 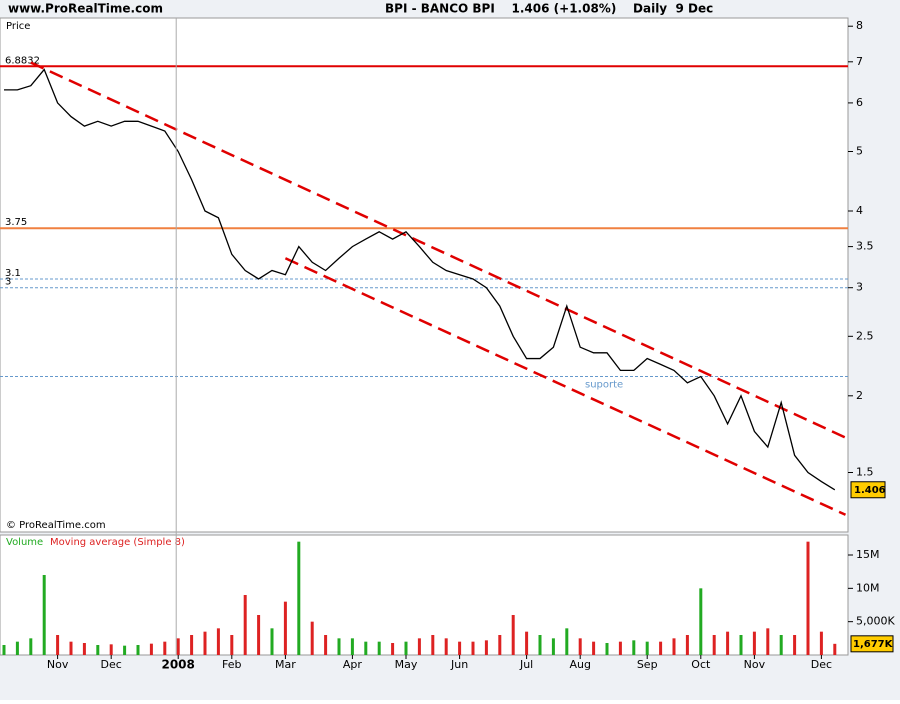 I want to click on horizontal-line-label: 3, so click(x=8, y=282).